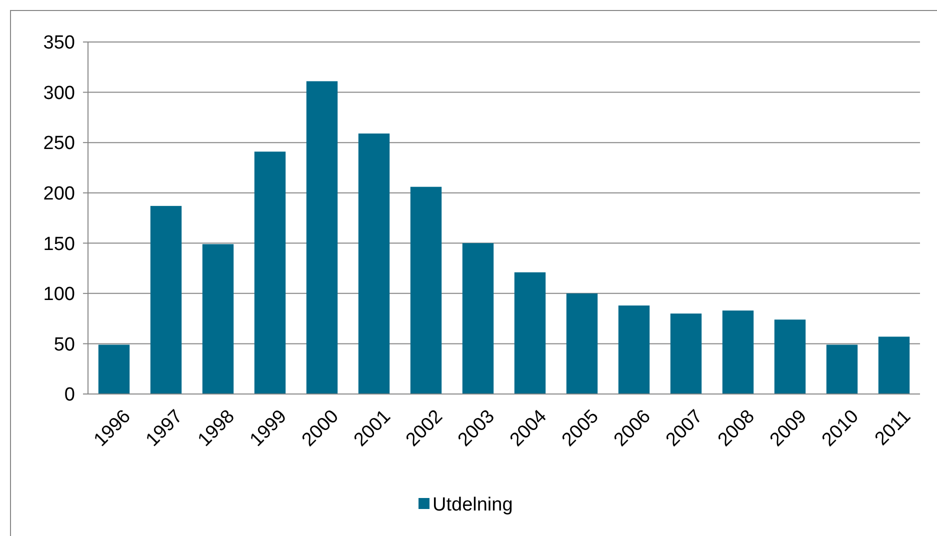 This screenshot has width=937, height=536. What do you see at coordinates (59, 43) in the screenshot?
I see `y-tick-label: 350` at bounding box center [59, 43].